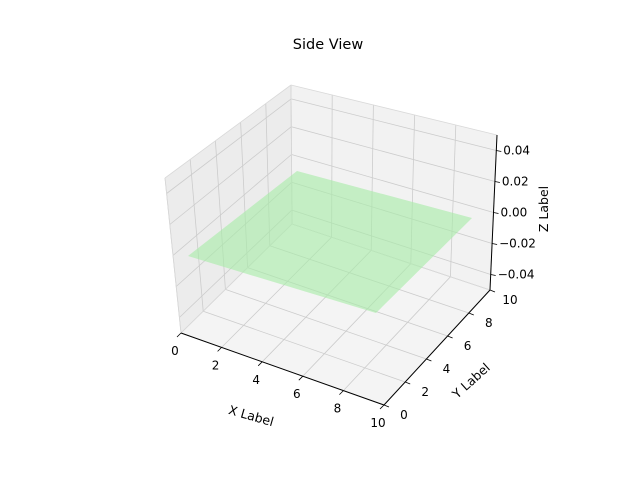 This screenshot has width=640, height=480. What do you see at coordinates (514, 213) in the screenshot?
I see `z-tick-label: 0.00` at bounding box center [514, 213].